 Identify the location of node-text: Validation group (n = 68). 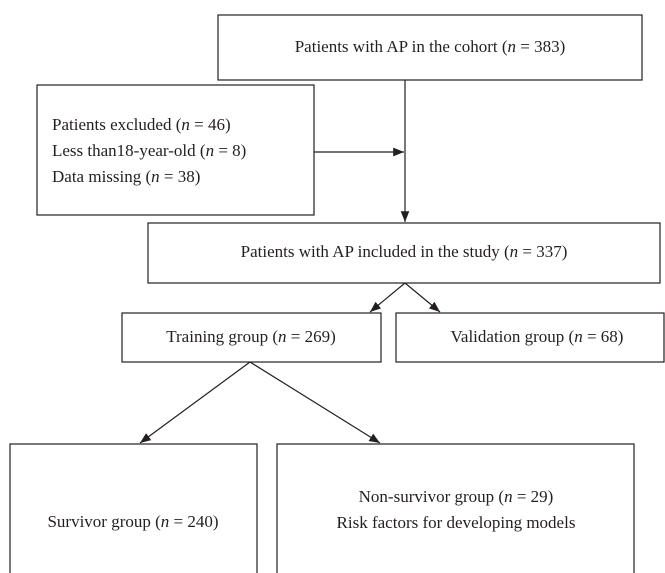
(537, 336).